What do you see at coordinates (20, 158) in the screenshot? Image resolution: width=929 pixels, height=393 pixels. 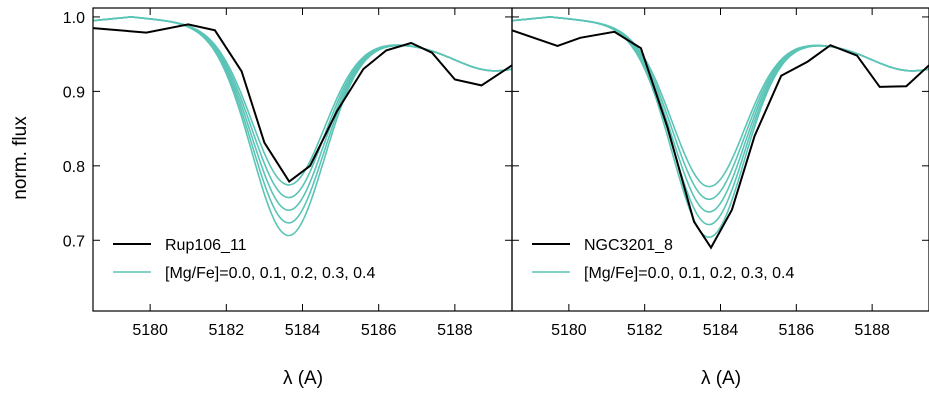 I see `y-axis-title: norm. flux` at bounding box center [20, 158].